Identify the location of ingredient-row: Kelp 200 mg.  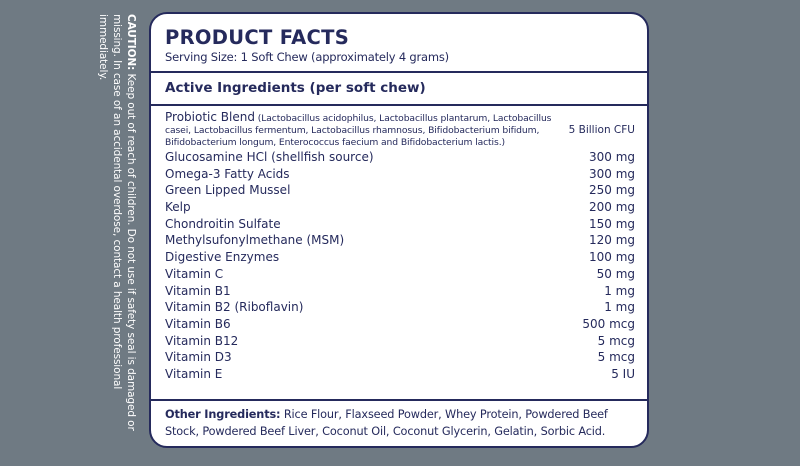
(400, 207).